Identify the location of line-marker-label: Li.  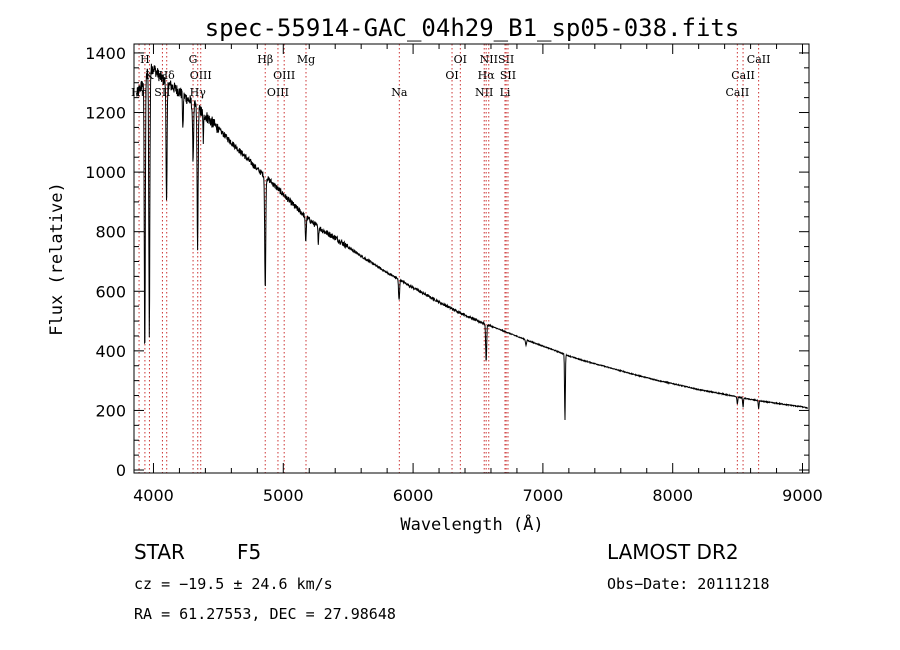
(505, 92).